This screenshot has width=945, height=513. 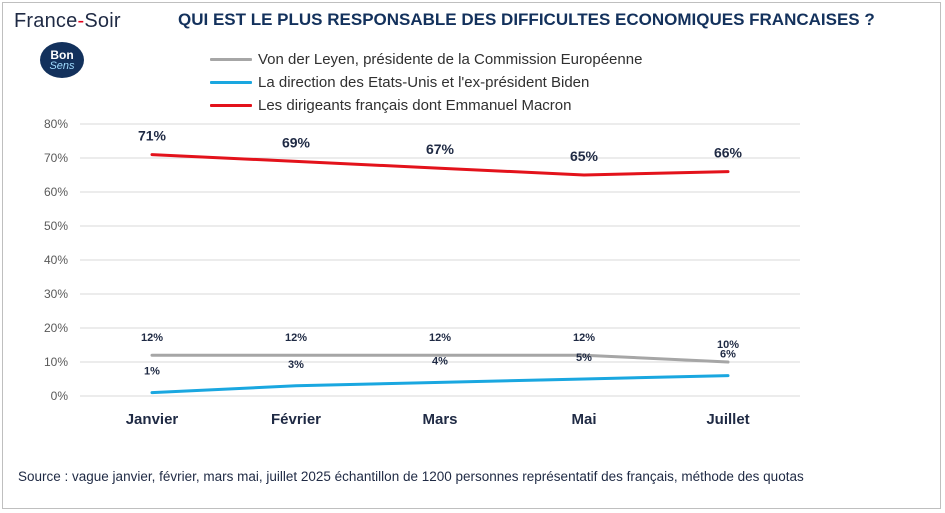 What do you see at coordinates (56, 294) in the screenshot?
I see `y-tick-label: 30%` at bounding box center [56, 294].